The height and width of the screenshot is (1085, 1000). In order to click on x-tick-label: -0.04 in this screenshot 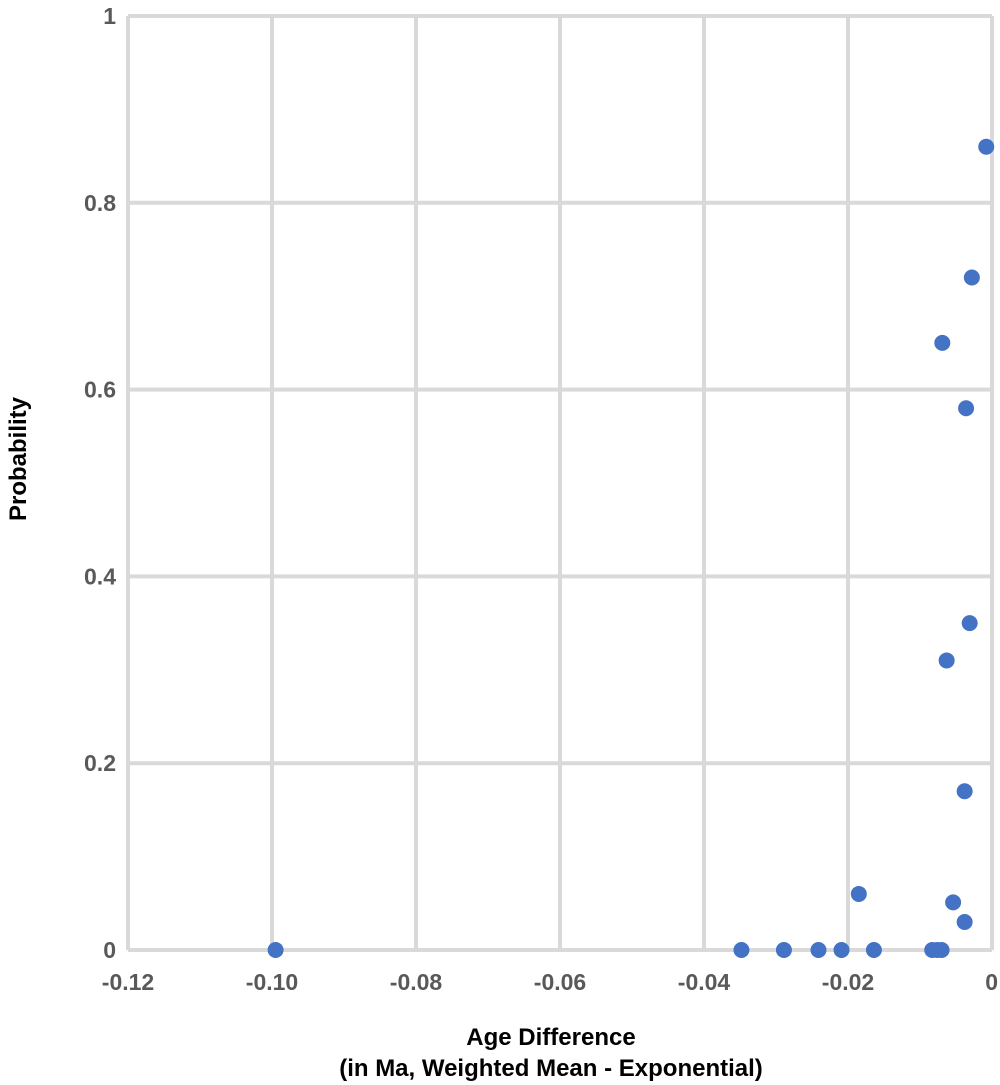, I will do `click(704, 982)`.